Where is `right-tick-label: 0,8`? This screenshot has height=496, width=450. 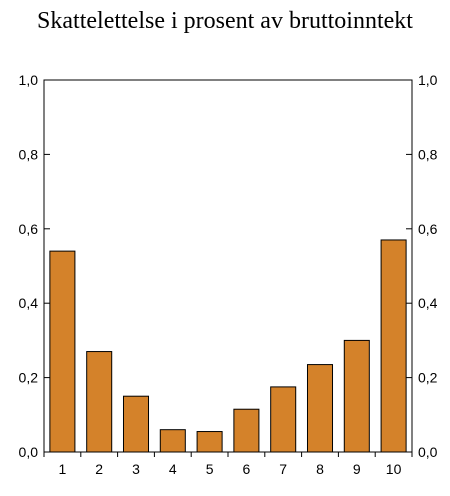 right-tick-label: 0,8 is located at coordinates (428, 154).